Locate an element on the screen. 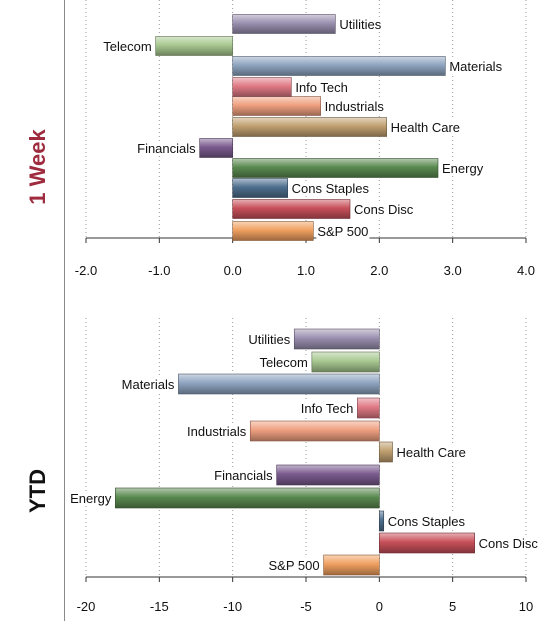 This screenshot has width=550, height=621. tick-label: 3.0 is located at coordinates (453, 270).